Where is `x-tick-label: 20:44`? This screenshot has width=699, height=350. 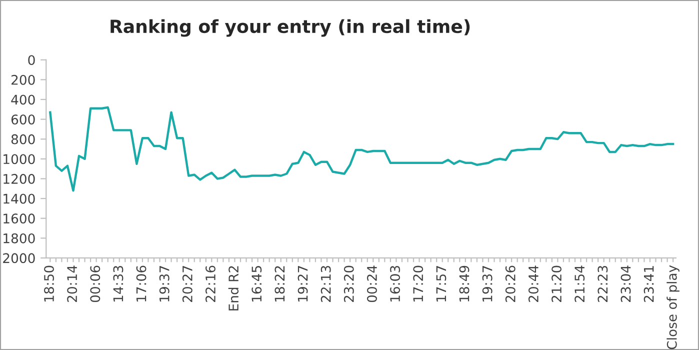
x-tick-label: 20:44 is located at coordinates (533, 284).